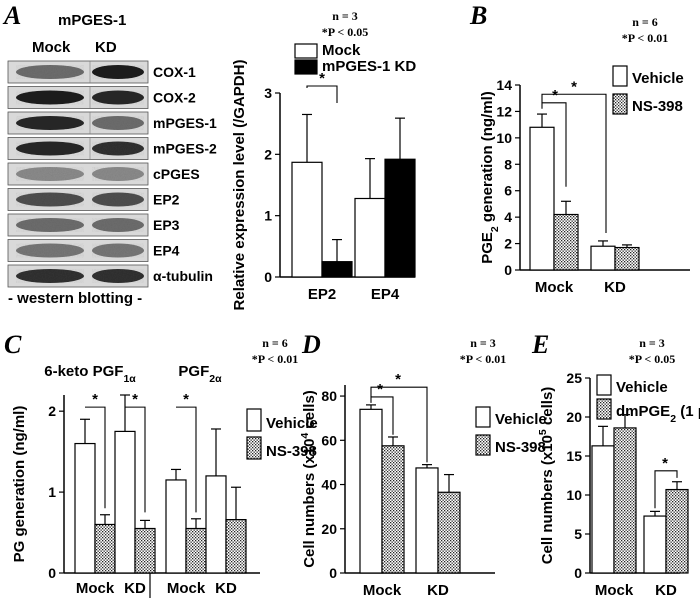 This screenshot has width=700, height=598. What do you see at coordinates (504, 138) in the screenshot?
I see `y-tick-label: 10` at bounding box center [504, 138].